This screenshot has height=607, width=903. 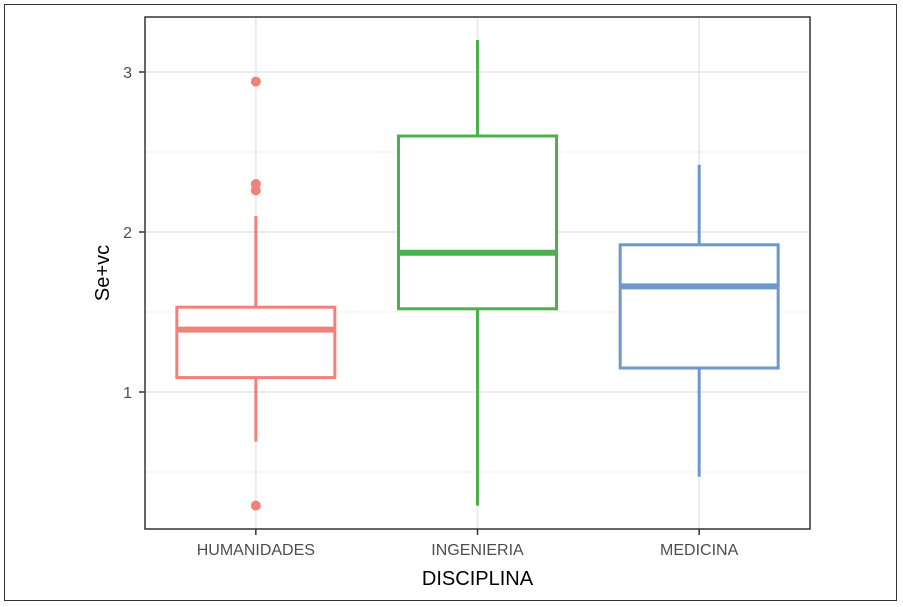 I want to click on y-tick-label: 2, so click(x=127, y=233).